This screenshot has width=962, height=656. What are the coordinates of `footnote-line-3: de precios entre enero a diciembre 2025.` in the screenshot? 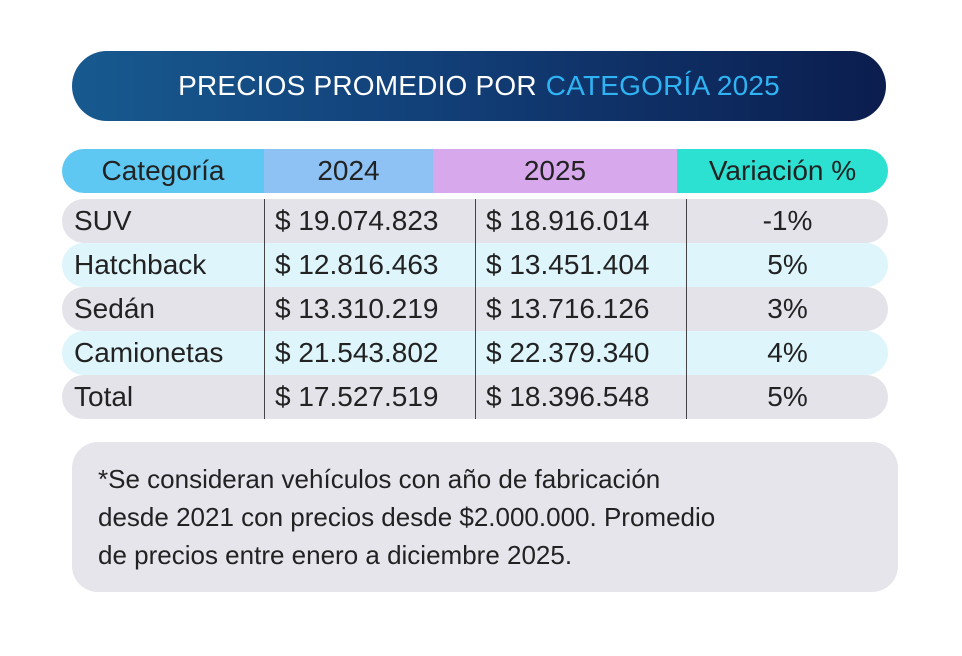 It's located at (335, 555).